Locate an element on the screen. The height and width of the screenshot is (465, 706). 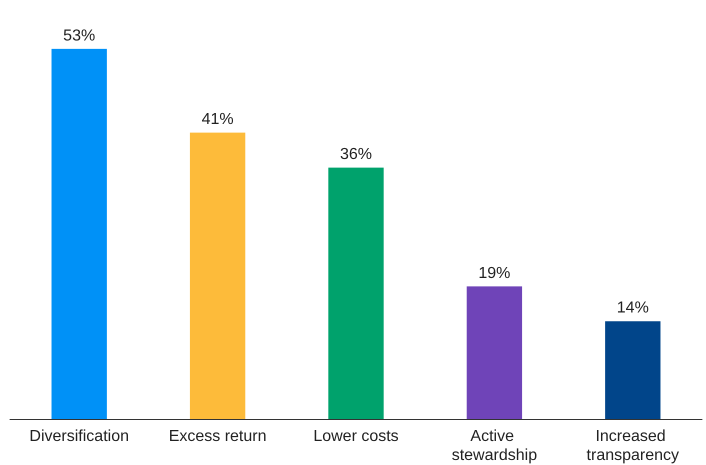
data-label: 19% is located at coordinates (494, 273).